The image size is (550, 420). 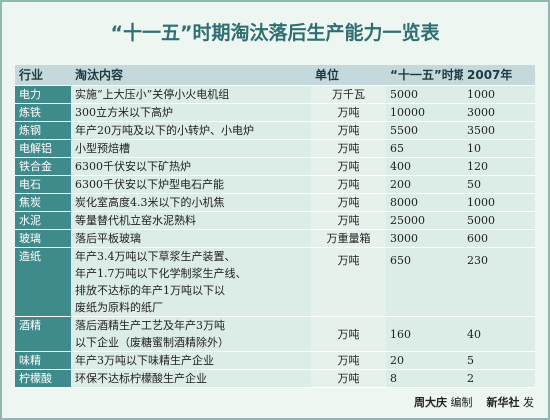 I want to click on table-row: 炼铁 300立方米以下高炉 万吨 10000 3000, so click(x=275, y=112).